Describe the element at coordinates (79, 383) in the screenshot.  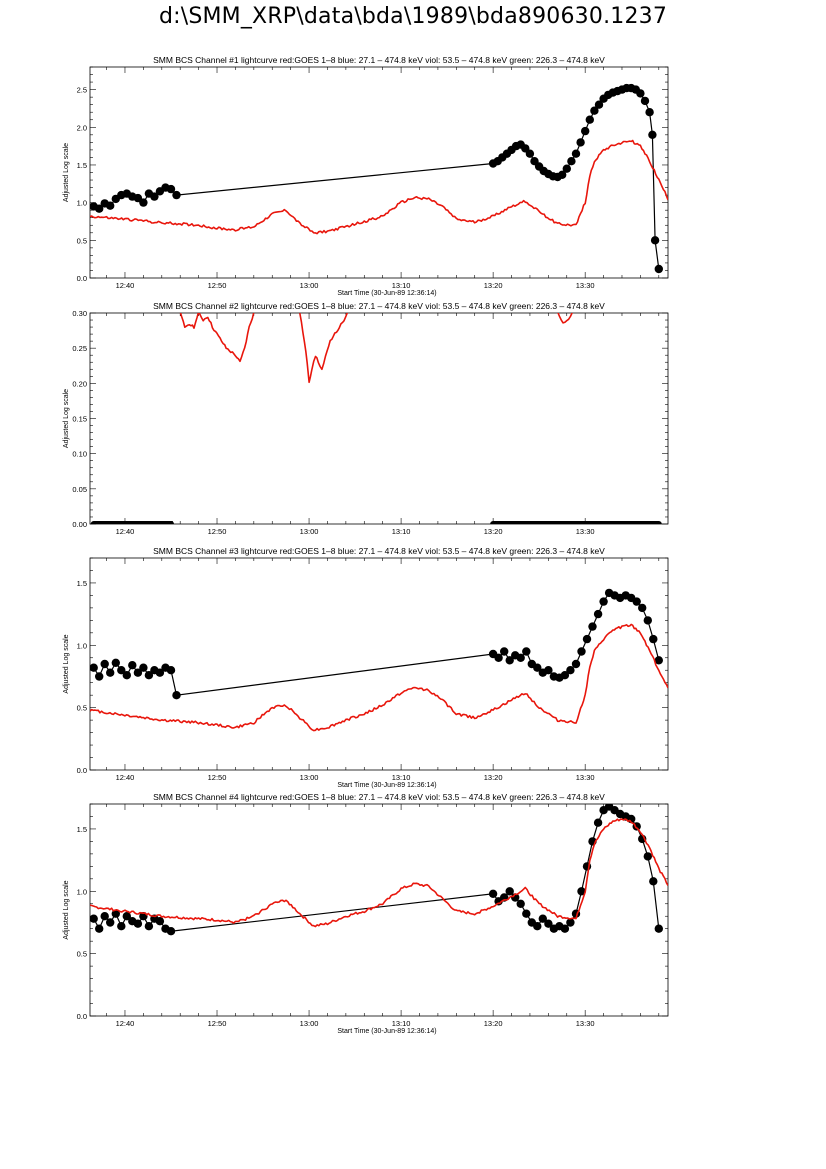
I see `y-tick-label: 0.20` at that location.